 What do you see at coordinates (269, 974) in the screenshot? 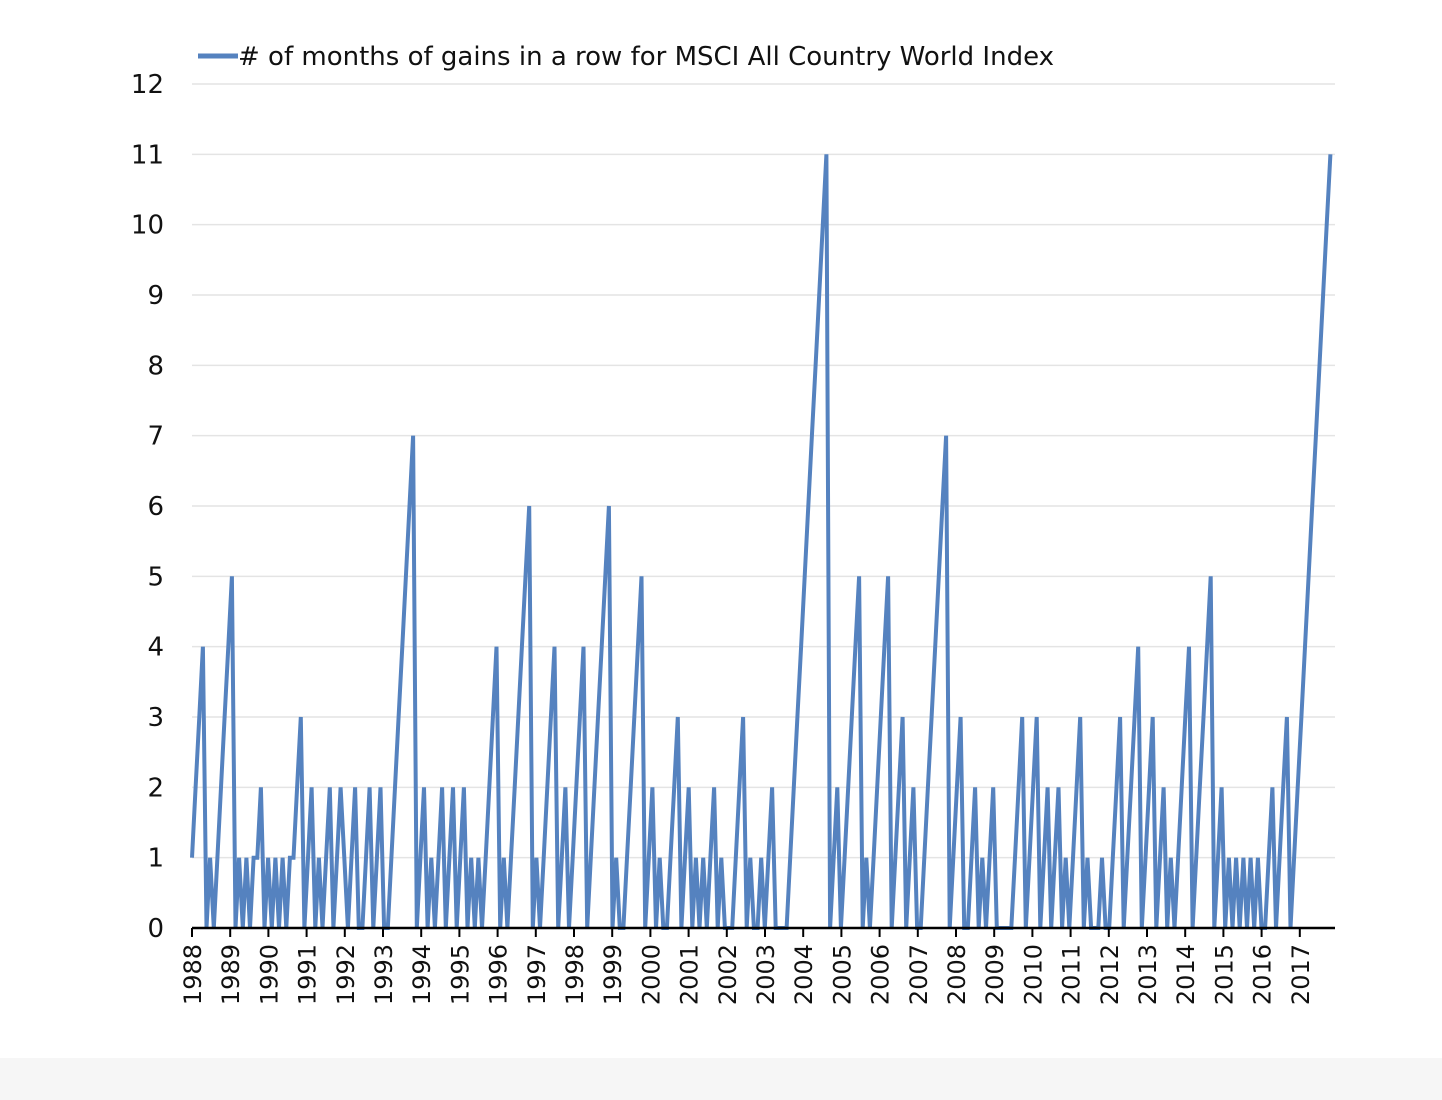
I see `x-tick-label: 1990` at bounding box center [269, 974].